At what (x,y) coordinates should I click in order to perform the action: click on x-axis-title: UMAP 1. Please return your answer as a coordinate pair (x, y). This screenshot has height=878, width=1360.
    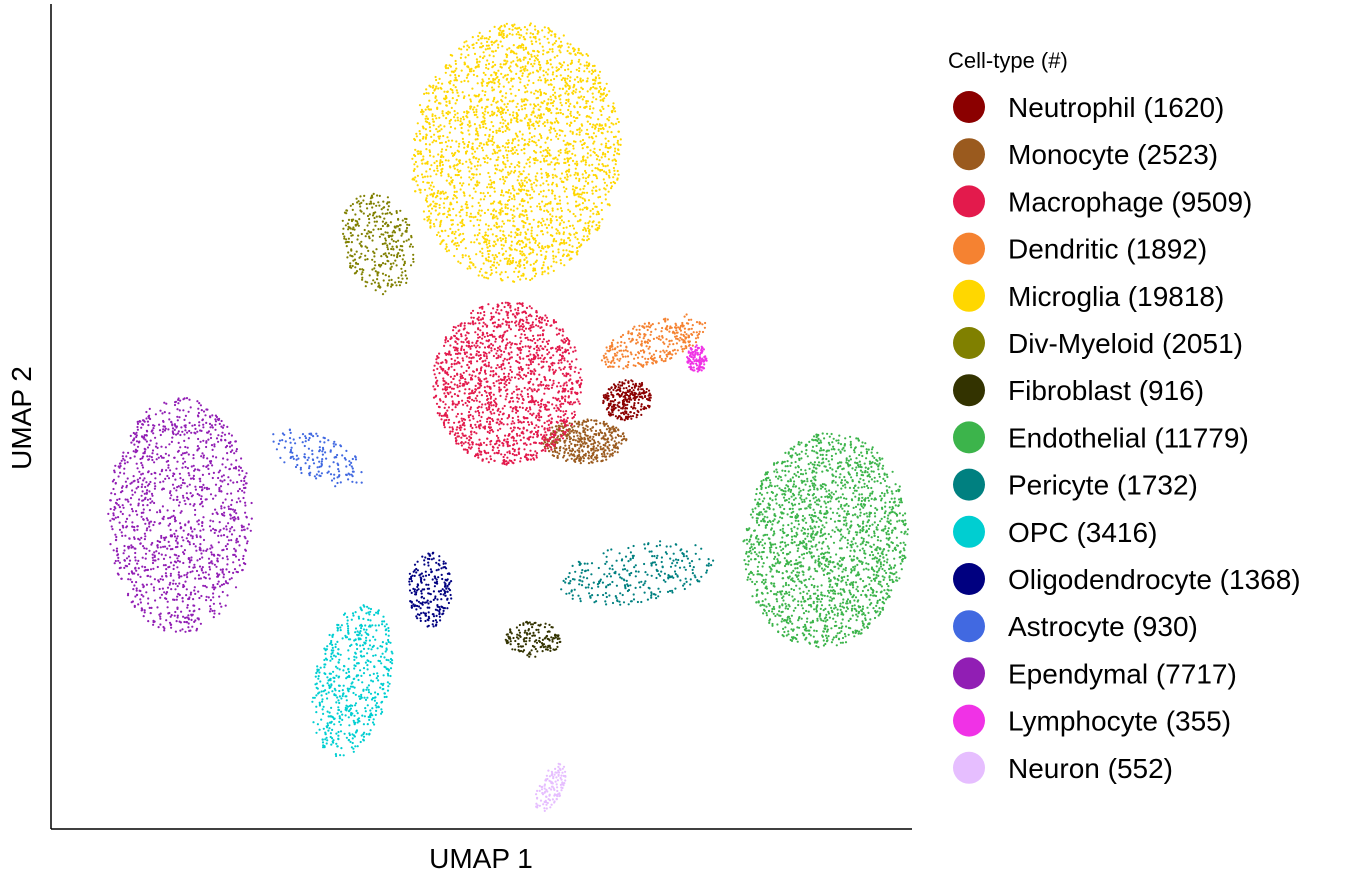
    Looking at the image, I should click on (481, 858).